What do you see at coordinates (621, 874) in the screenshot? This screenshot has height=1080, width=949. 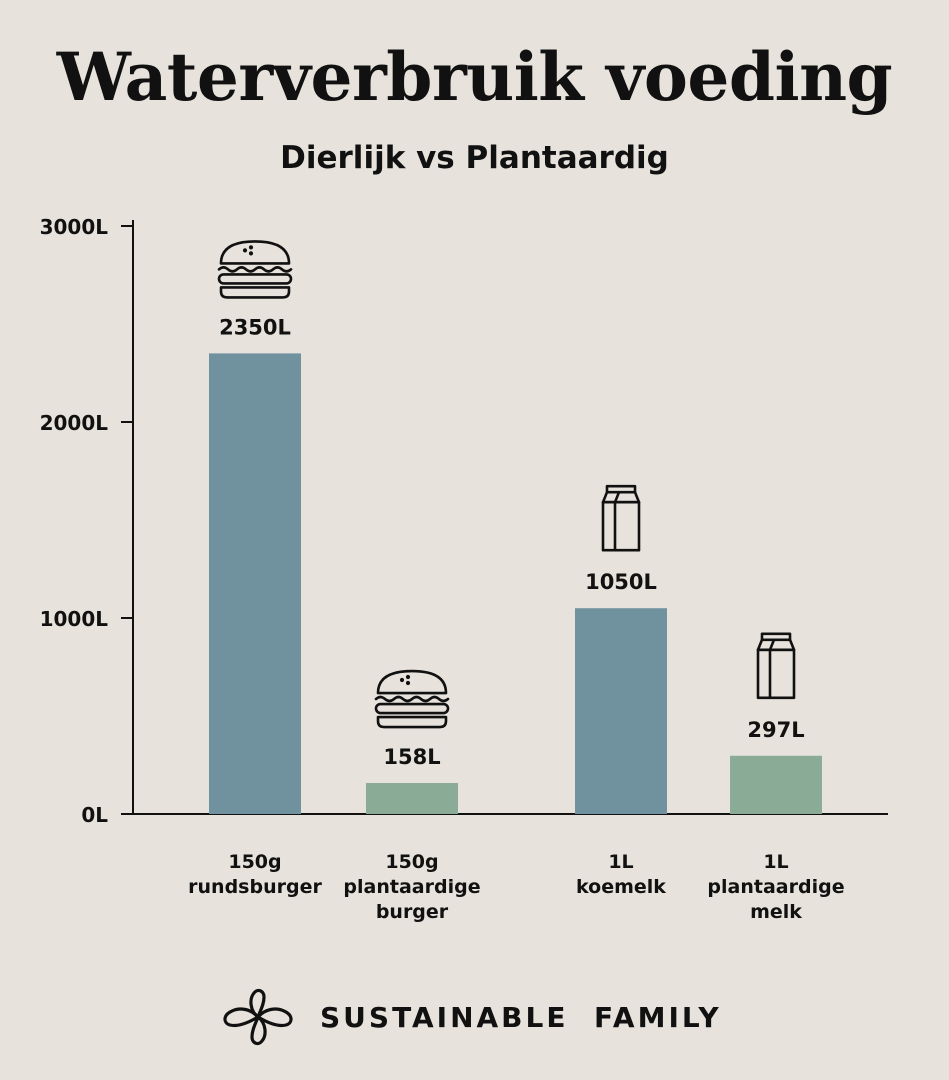 I see `x-category-label: 1L koemelk` at bounding box center [621, 874].